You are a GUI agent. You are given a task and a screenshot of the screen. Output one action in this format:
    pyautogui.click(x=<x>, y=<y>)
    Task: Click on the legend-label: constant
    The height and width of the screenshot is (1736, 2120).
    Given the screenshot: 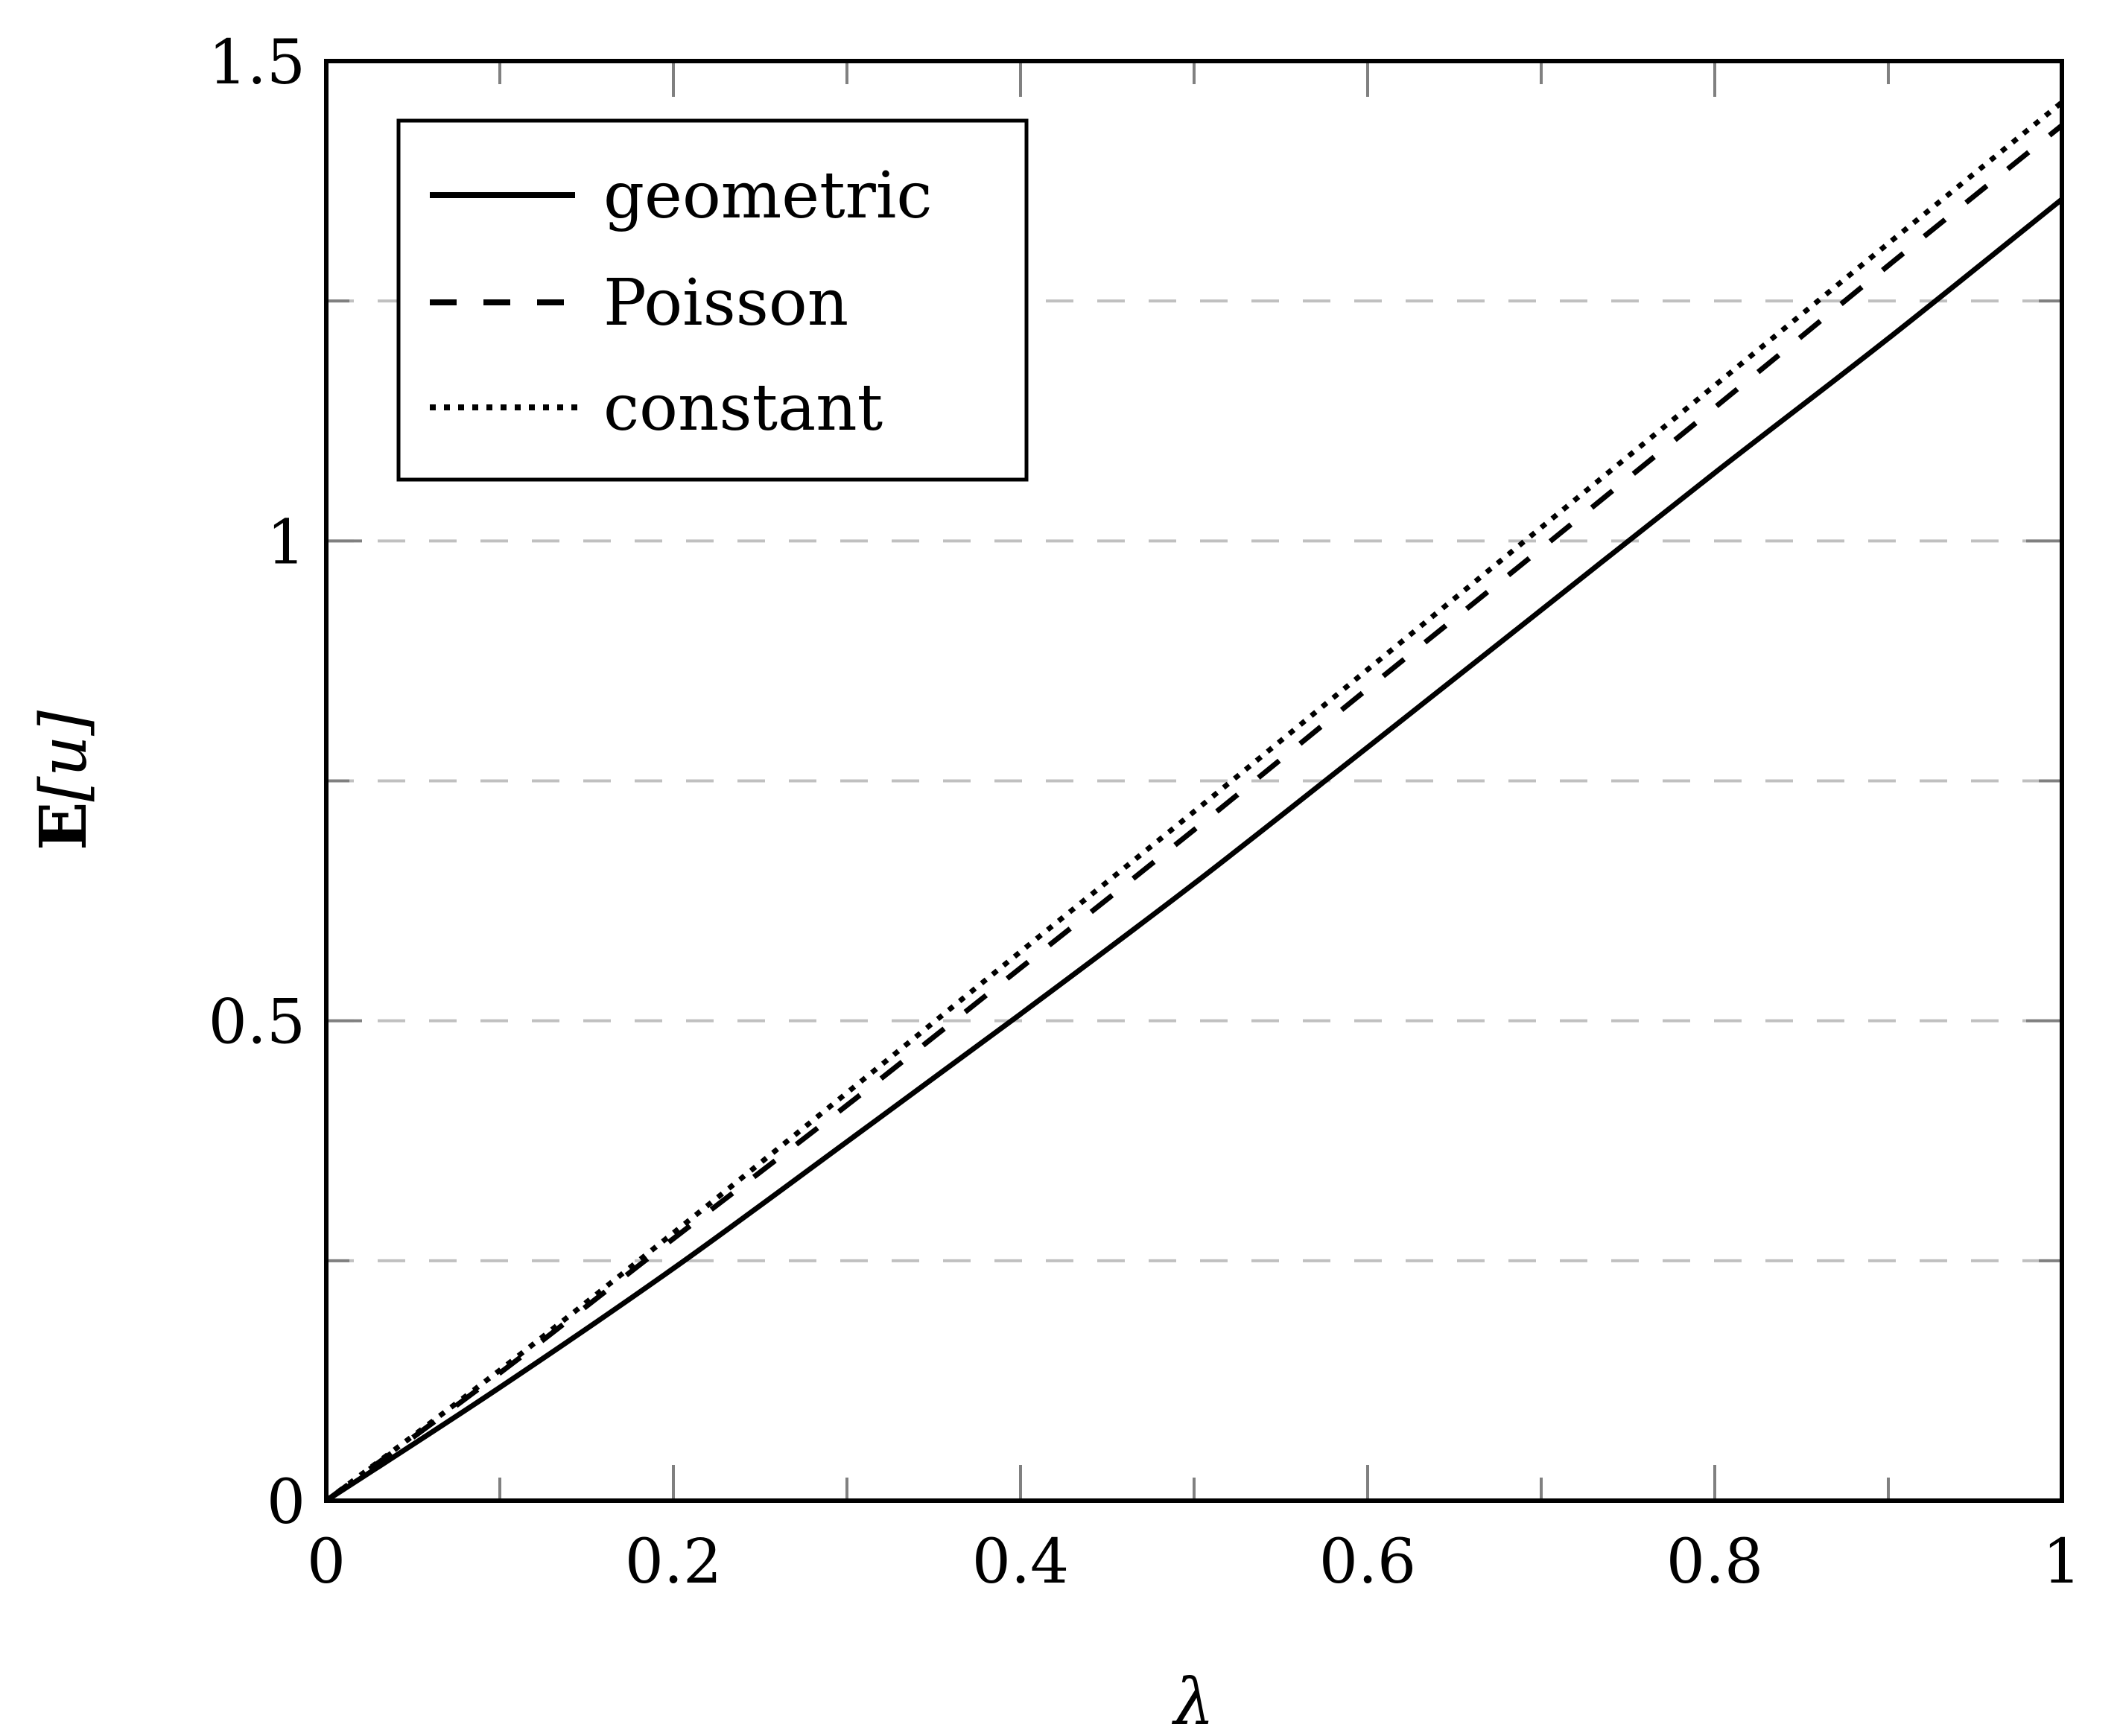 What is the action you would take?
    pyautogui.click(x=743, y=408)
    